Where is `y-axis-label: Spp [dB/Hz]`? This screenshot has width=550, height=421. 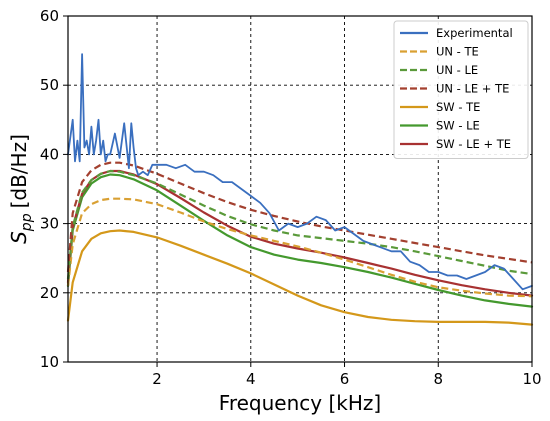
y-axis-label: Spp [dB/Hz] is located at coordinates (21, 189).